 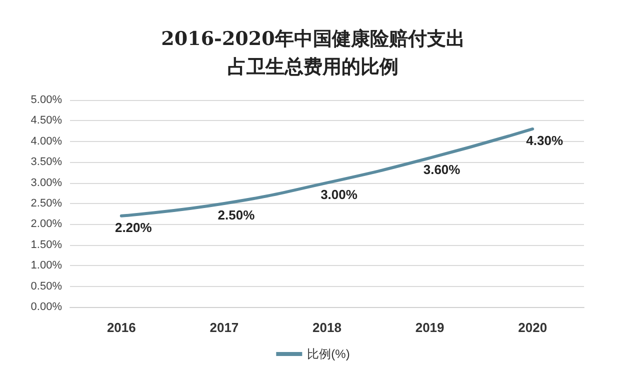 I want to click on data-label: 2.50%, so click(x=237, y=215).